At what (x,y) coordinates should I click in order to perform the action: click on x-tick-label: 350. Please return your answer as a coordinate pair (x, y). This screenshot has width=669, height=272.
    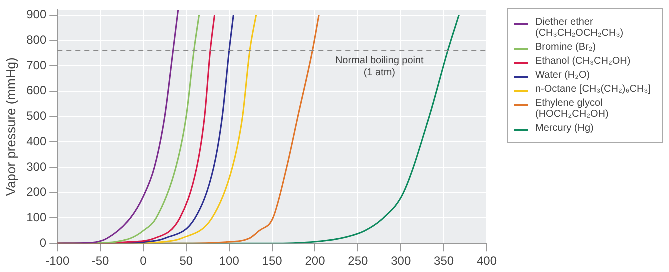
    Looking at the image, I should click on (444, 261).